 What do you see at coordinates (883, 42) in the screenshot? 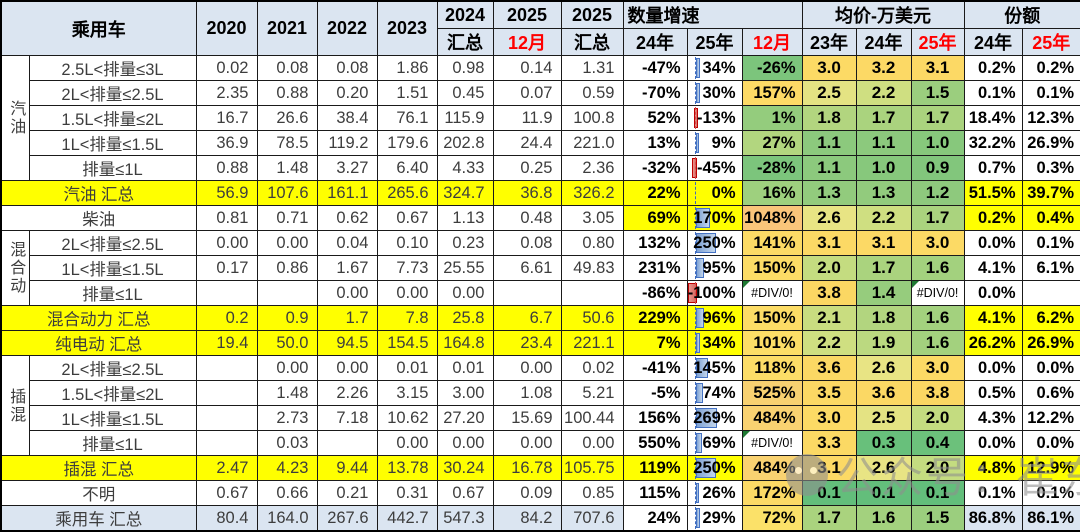
I see `header-price-24: 24年` at bounding box center [883, 42].